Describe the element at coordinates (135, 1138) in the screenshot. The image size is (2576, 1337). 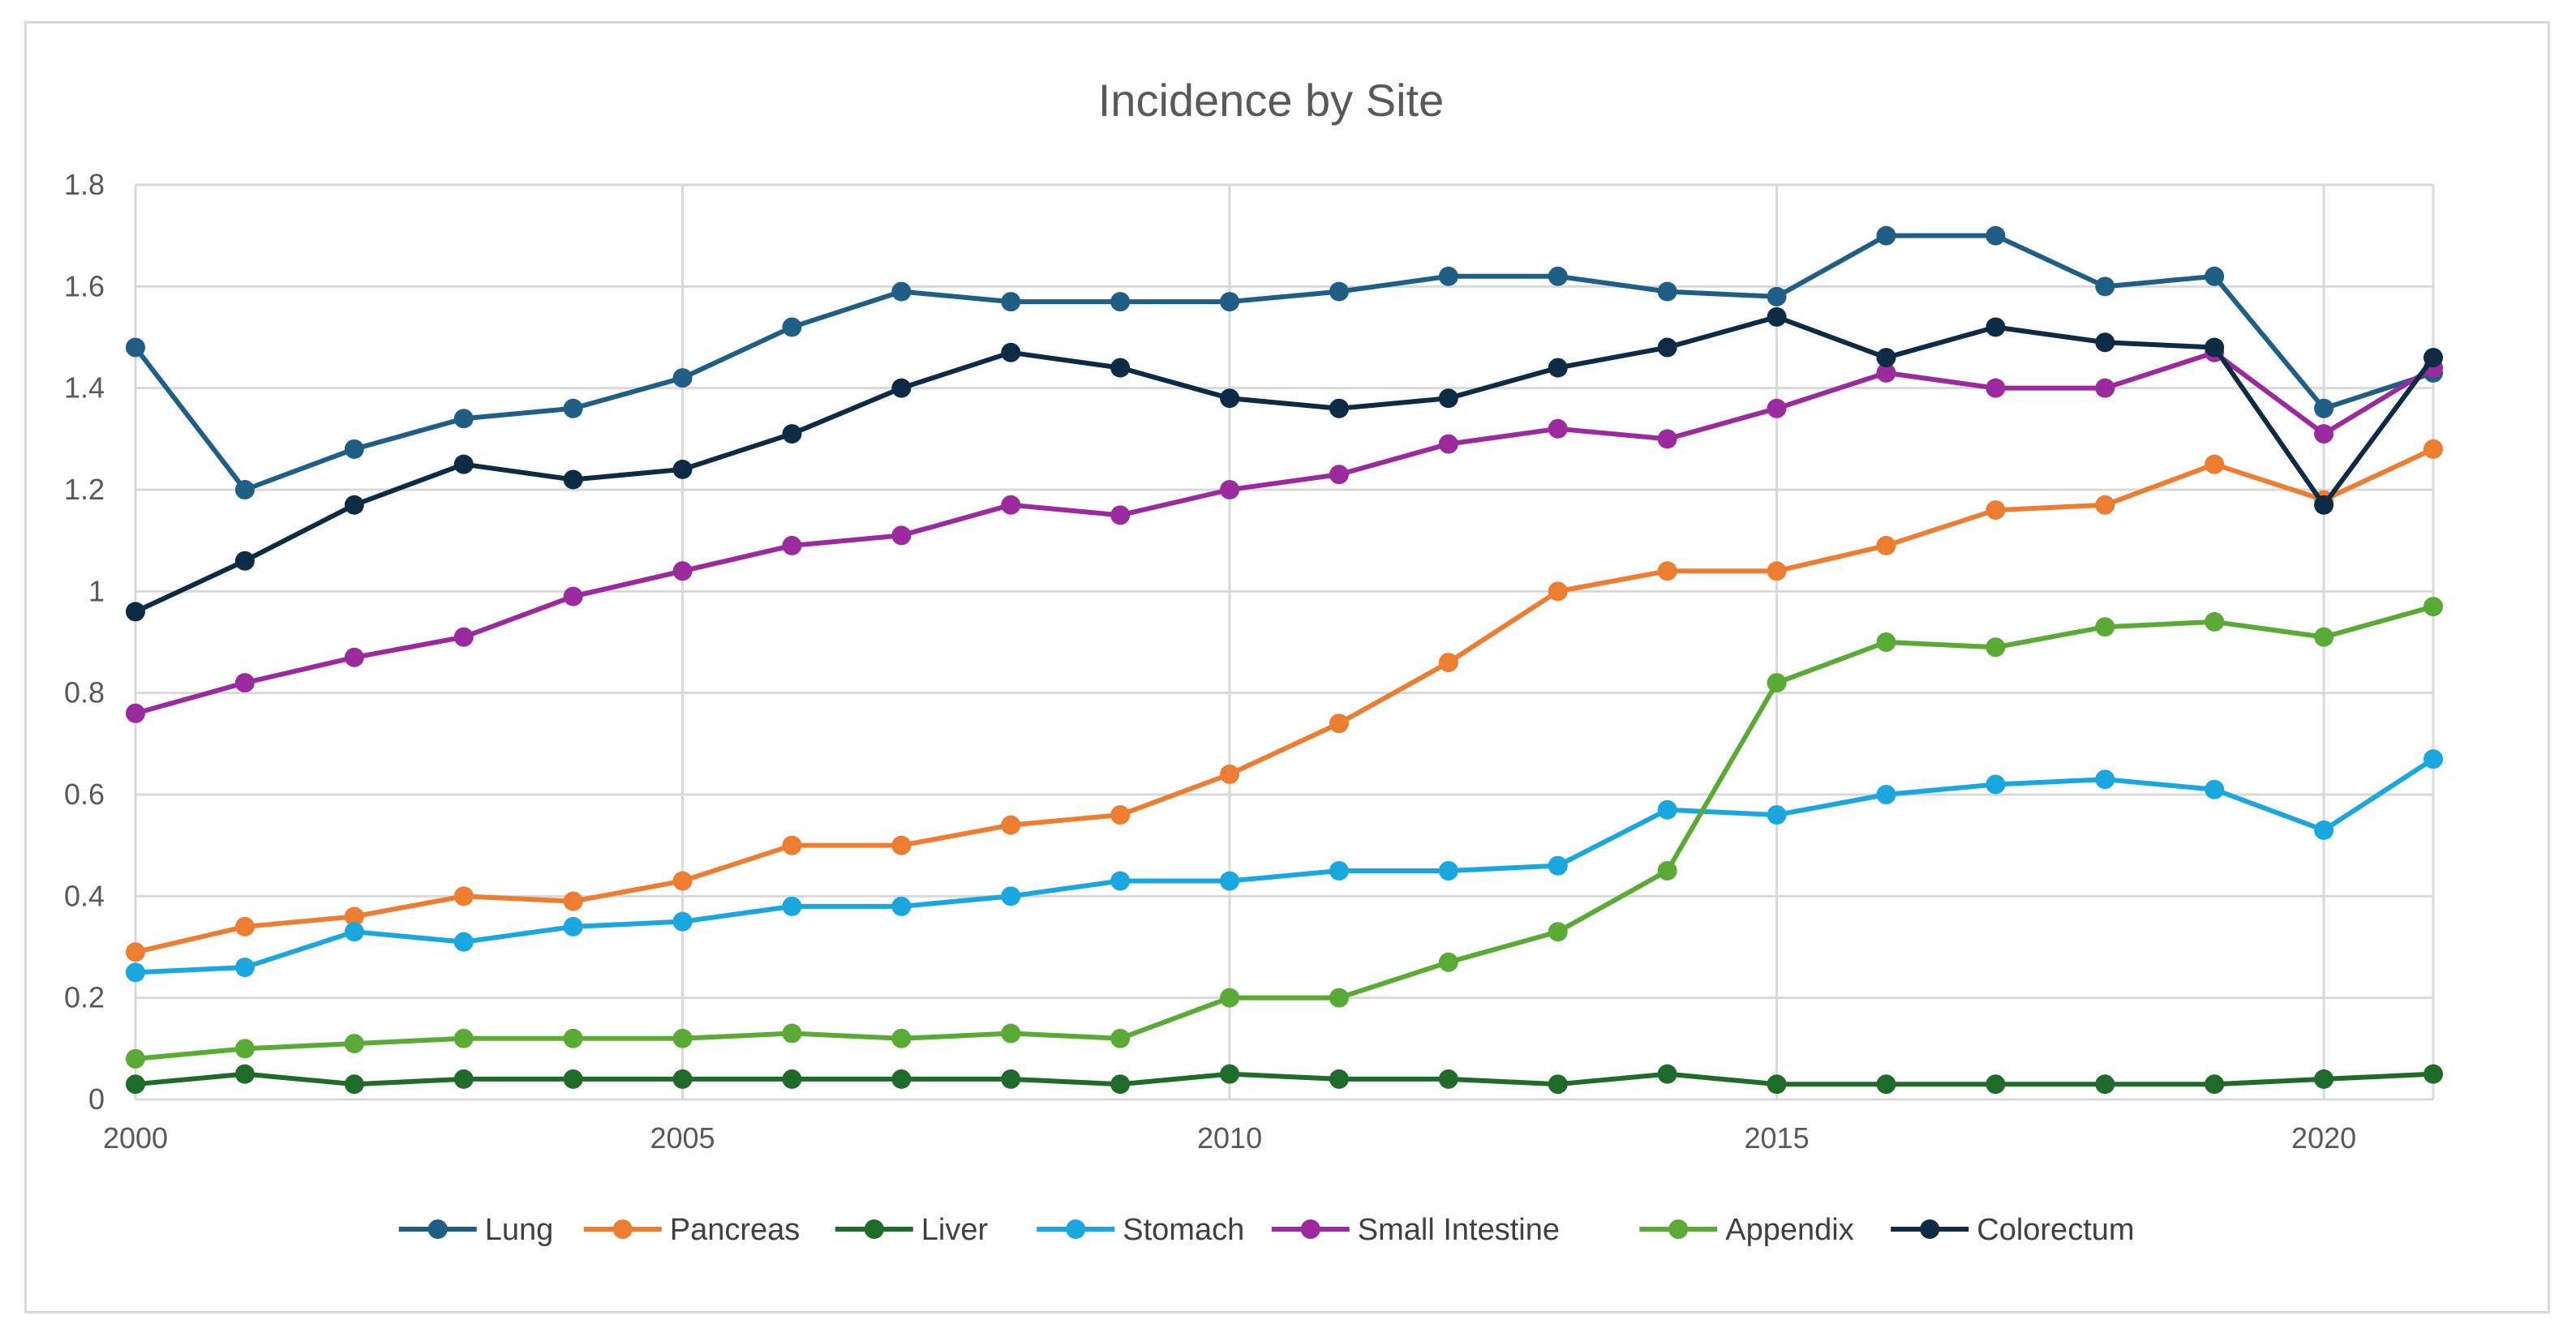
I see `x-tick-label: 2000` at that location.